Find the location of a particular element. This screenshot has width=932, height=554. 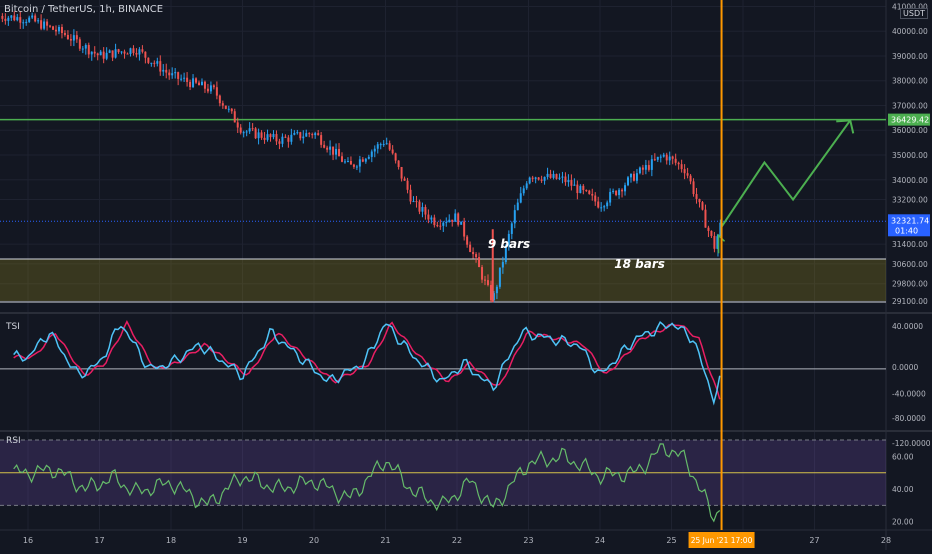

price-axis-label: 35000.00 is located at coordinates (910, 155).